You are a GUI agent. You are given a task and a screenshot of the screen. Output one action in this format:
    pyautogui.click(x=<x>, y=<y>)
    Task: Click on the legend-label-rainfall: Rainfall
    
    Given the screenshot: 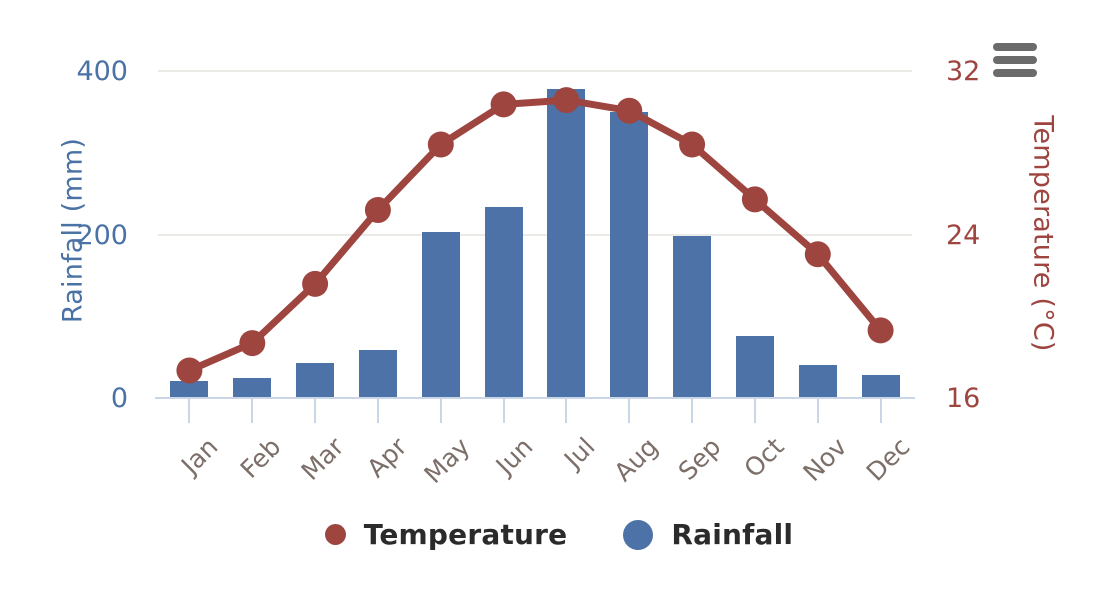 What is the action you would take?
    pyautogui.click(x=732, y=534)
    